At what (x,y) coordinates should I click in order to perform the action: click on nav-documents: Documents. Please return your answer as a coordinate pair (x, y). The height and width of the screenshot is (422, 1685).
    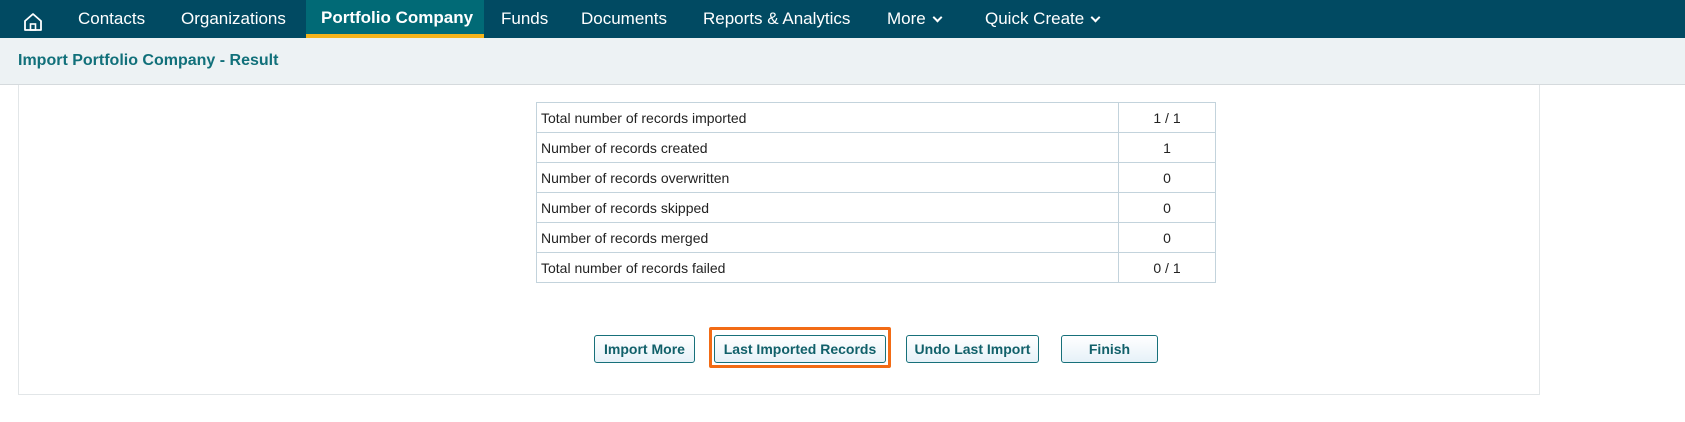
    Looking at the image, I should click on (624, 18).